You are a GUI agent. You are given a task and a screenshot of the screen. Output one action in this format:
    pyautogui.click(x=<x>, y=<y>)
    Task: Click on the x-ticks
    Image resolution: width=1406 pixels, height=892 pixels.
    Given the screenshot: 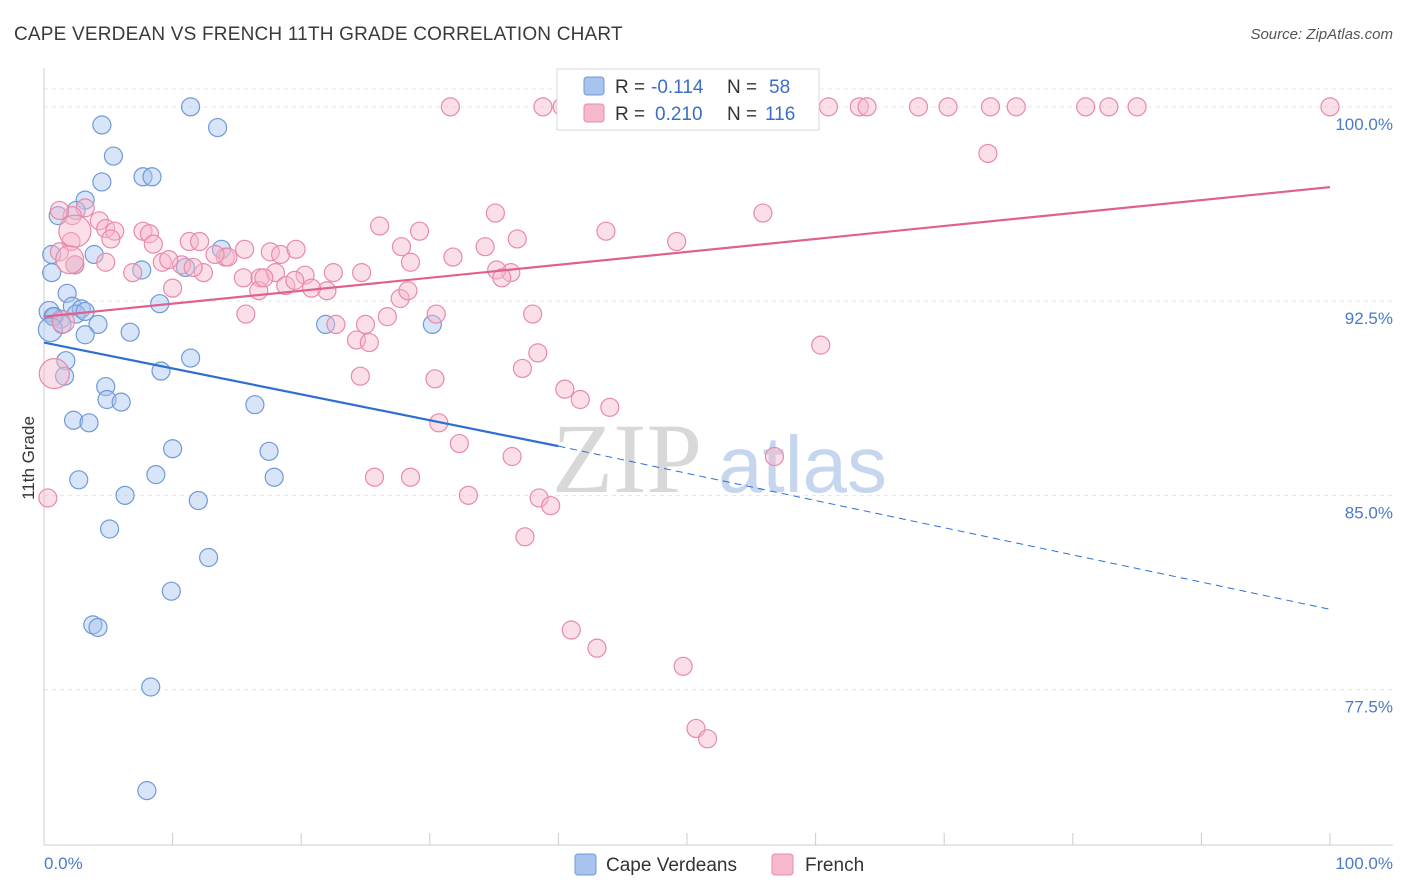 What is the action you would take?
    pyautogui.click(x=687, y=839)
    